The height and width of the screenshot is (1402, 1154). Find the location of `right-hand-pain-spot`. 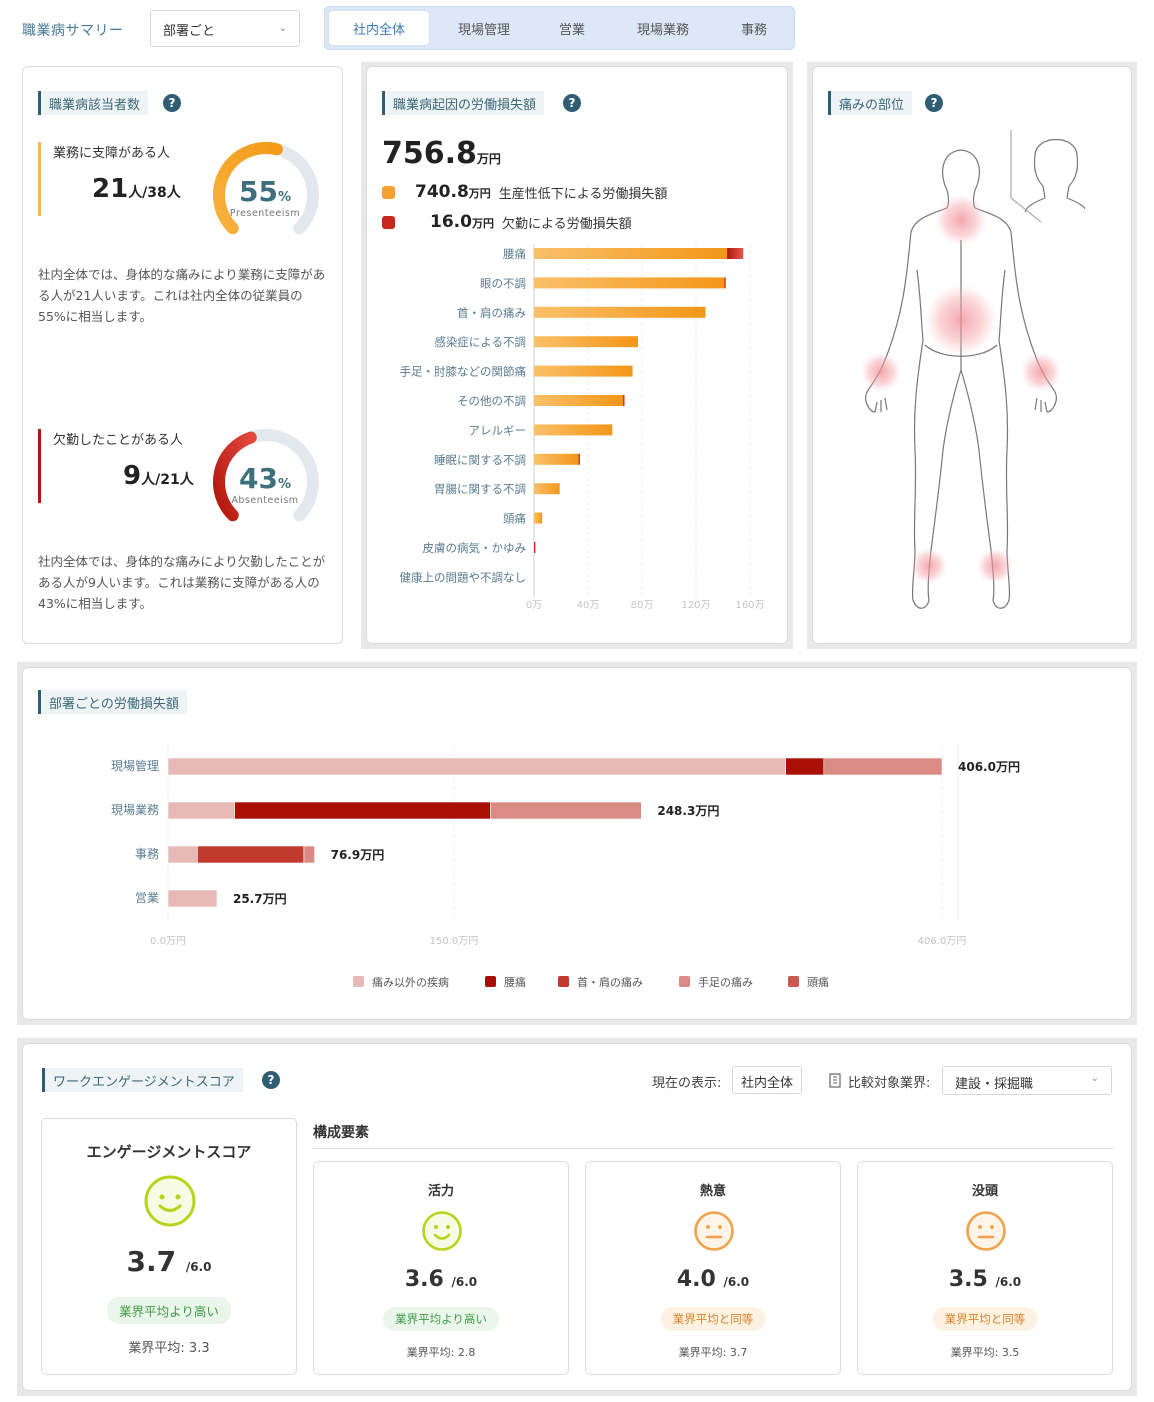

right-hand-pain-spot is located at coordinates (1041, 372).